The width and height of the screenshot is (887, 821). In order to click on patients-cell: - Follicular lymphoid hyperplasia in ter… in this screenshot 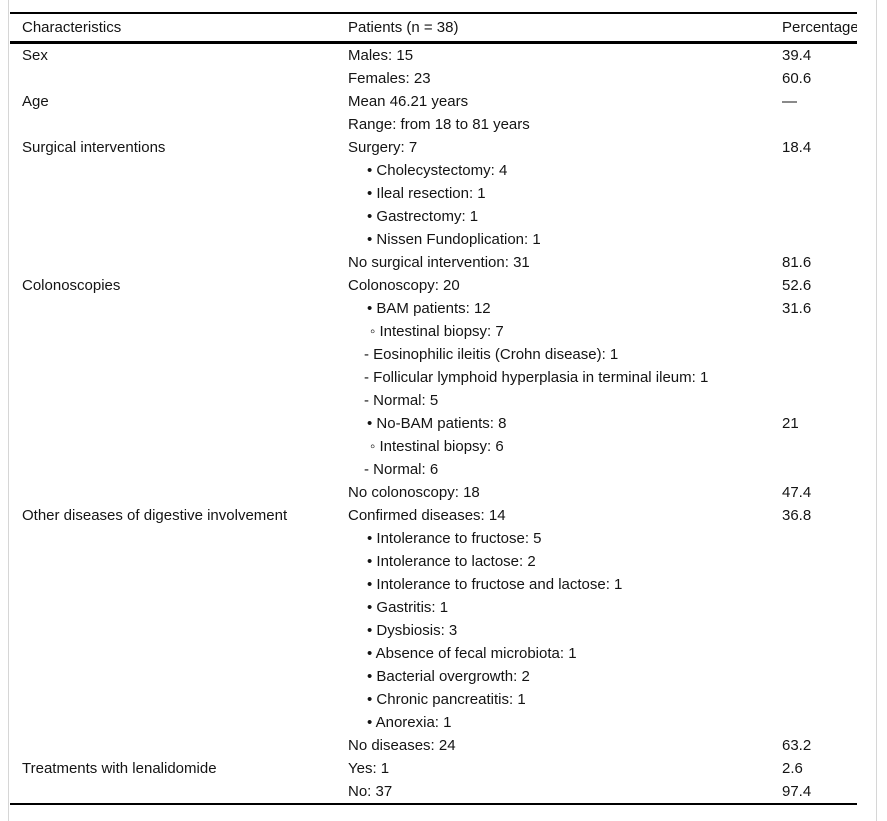, I will do `click(536, 377)`.